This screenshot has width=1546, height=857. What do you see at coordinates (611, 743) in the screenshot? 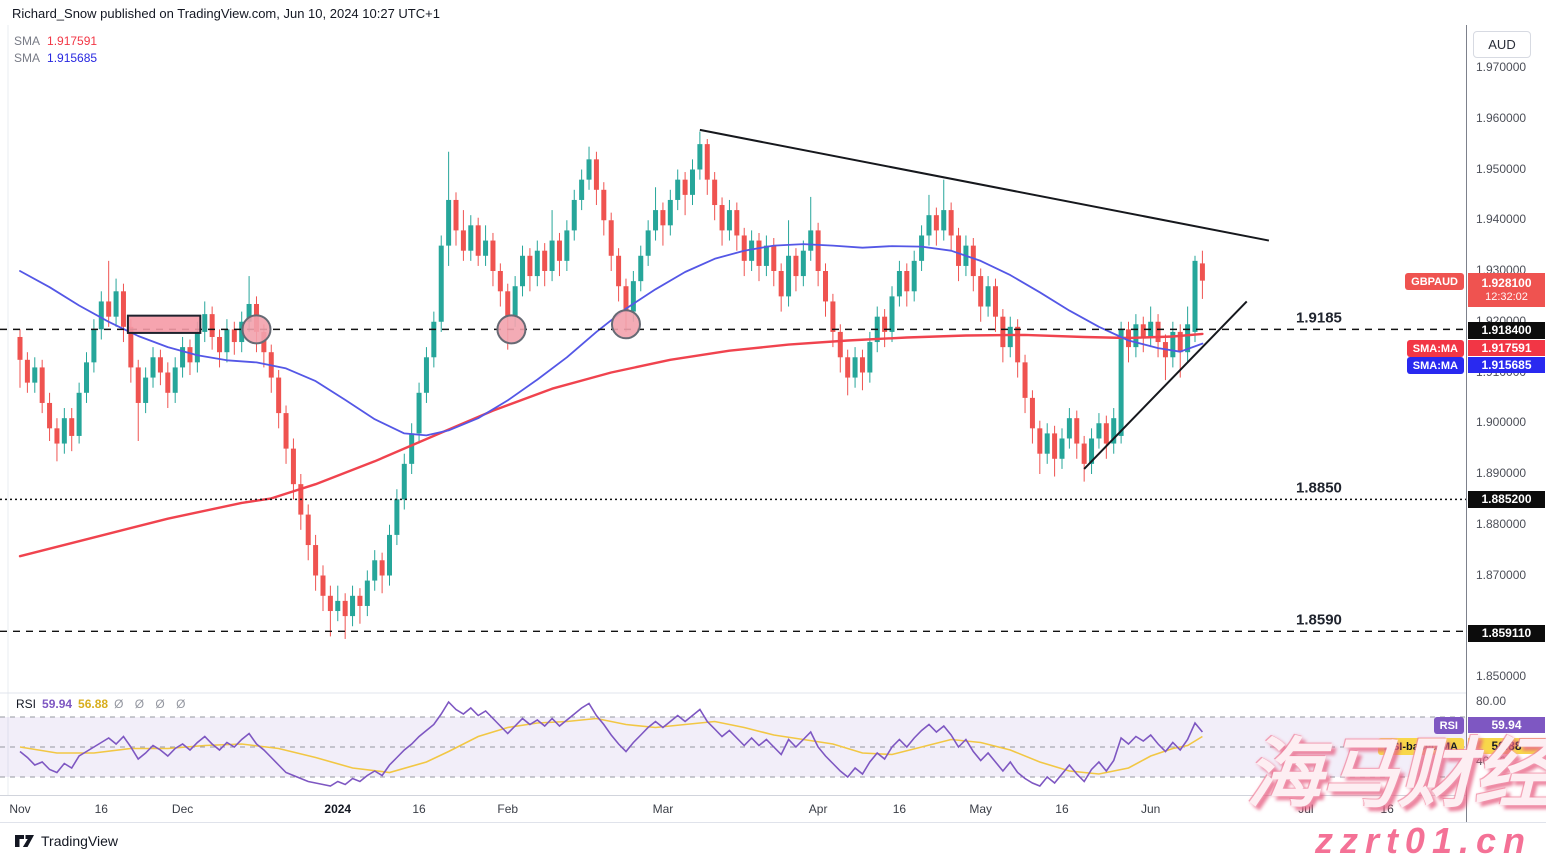
I see `rsi-line` at bounding box center [611, 743].